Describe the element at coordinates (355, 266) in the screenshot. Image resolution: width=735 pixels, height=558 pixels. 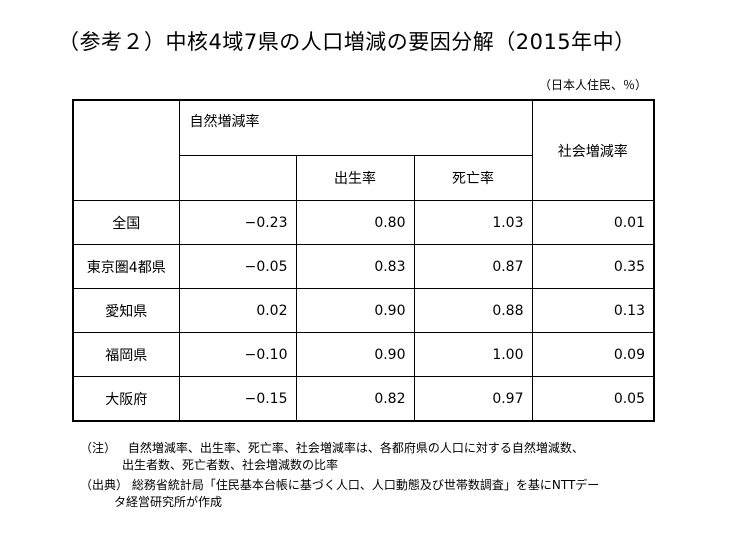
I see `birth-rate-value: 0.83` at that location.